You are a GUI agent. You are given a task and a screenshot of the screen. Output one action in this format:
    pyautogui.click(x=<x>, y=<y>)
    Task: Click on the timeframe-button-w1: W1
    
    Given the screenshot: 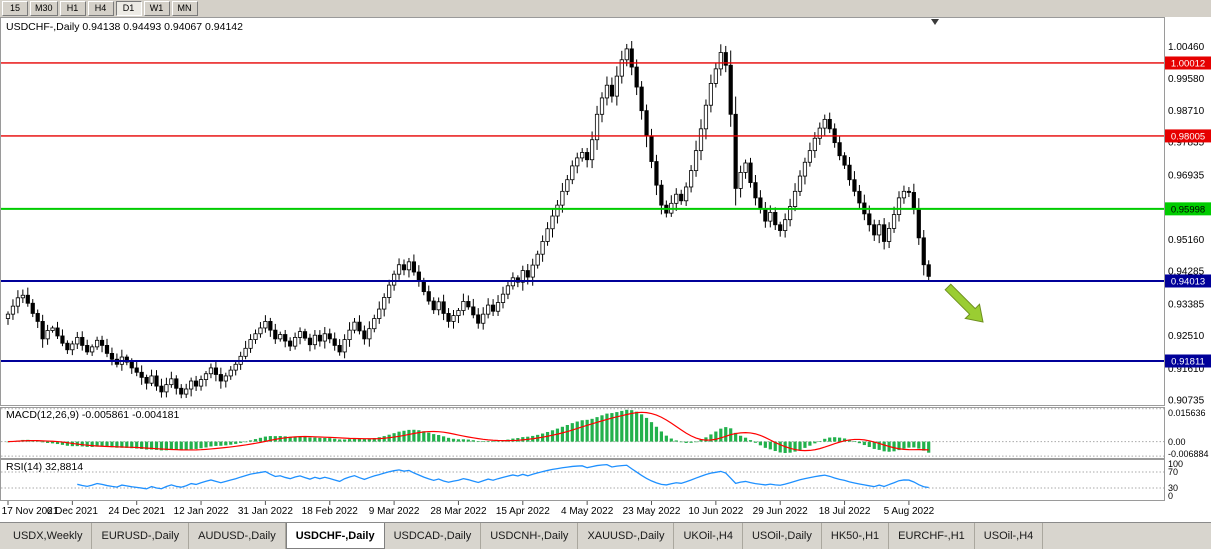 What is the action you would take?
    pyautogui.click(x=156, y=8)
    